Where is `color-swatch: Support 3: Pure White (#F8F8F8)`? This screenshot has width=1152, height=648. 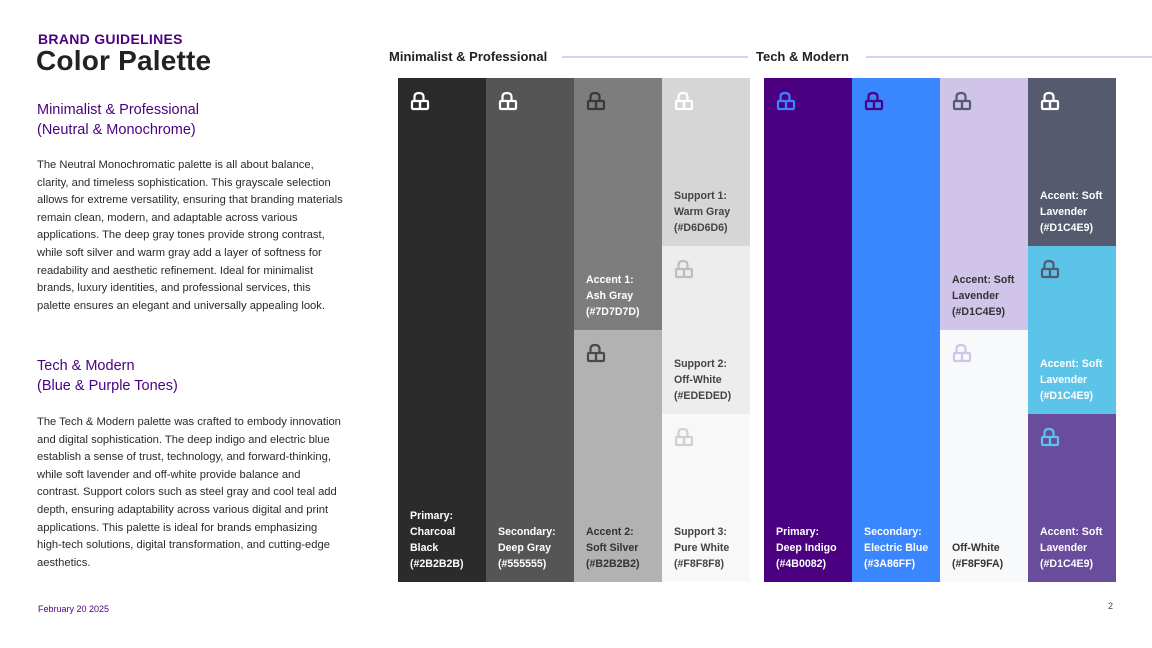 color-swatch: Support 3: Pure White (#F8F8F8) is located at coordinates (706, 498).